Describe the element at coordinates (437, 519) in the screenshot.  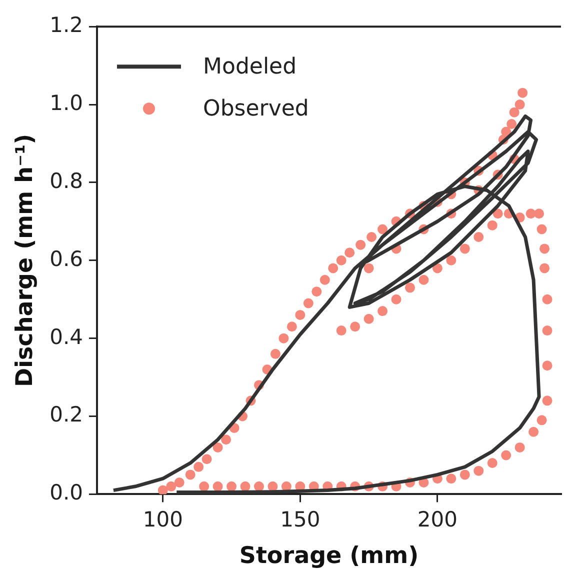
I see `x-tick-label: 200` at that location.